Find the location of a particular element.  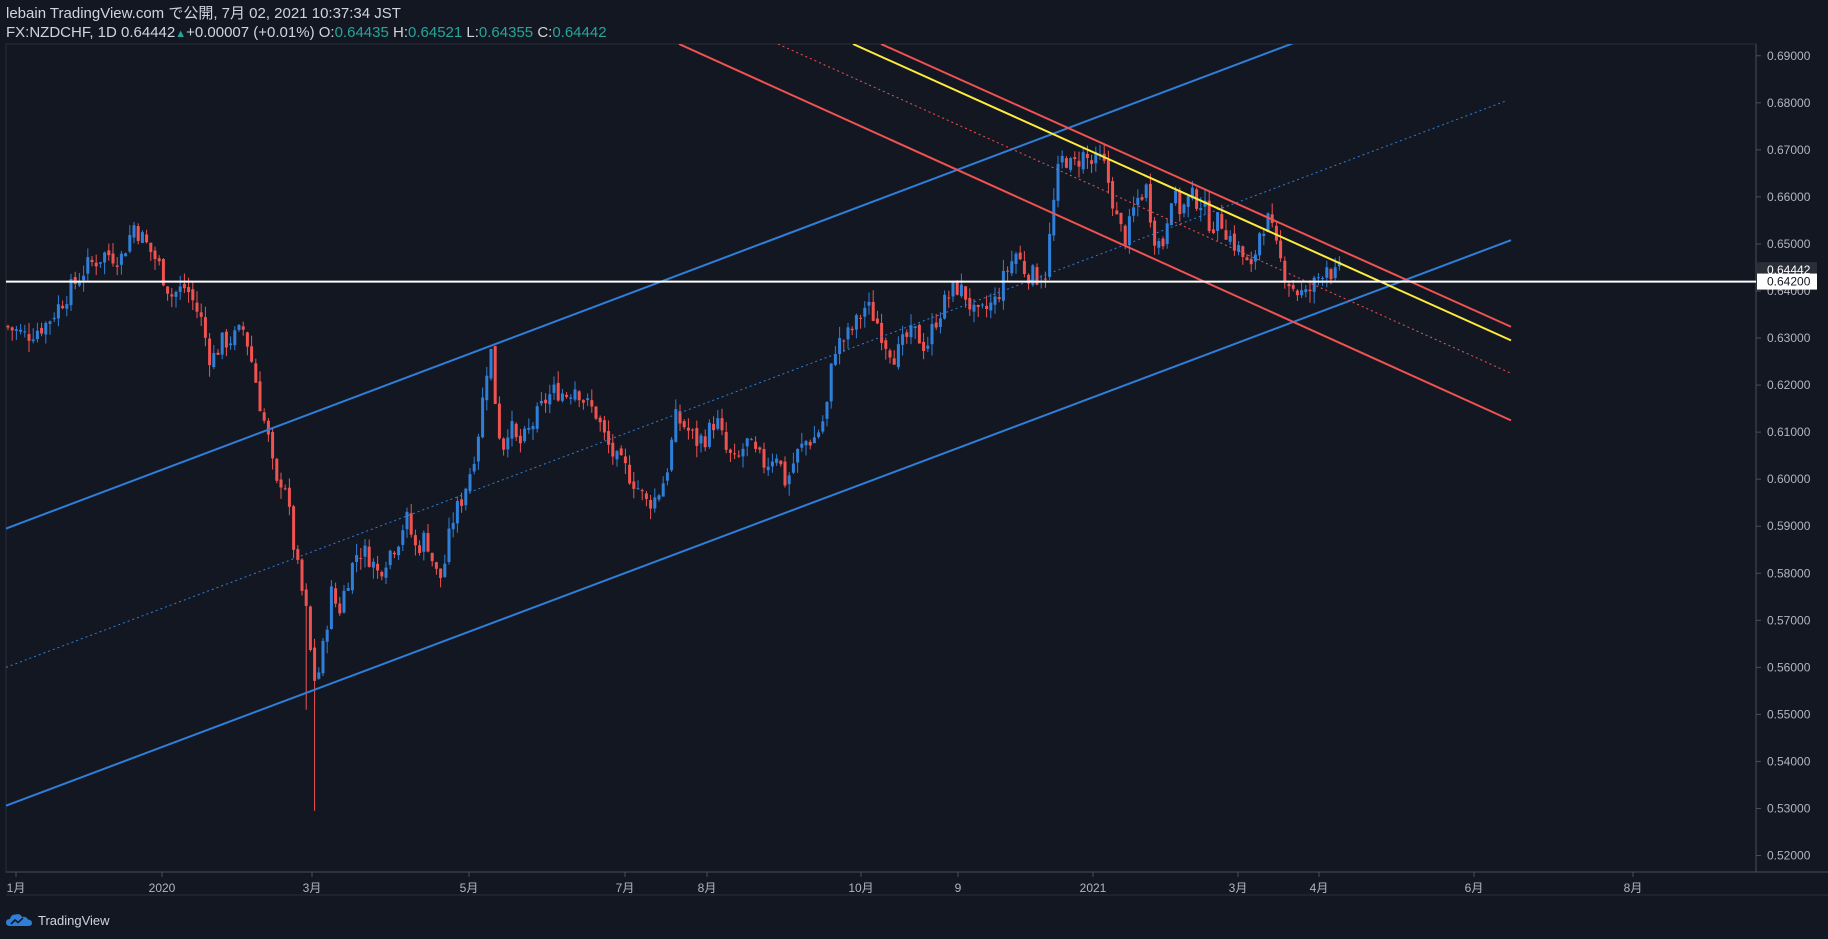

price-change: +0.00007 (+0.01%) is located at coordinates (250, 32).